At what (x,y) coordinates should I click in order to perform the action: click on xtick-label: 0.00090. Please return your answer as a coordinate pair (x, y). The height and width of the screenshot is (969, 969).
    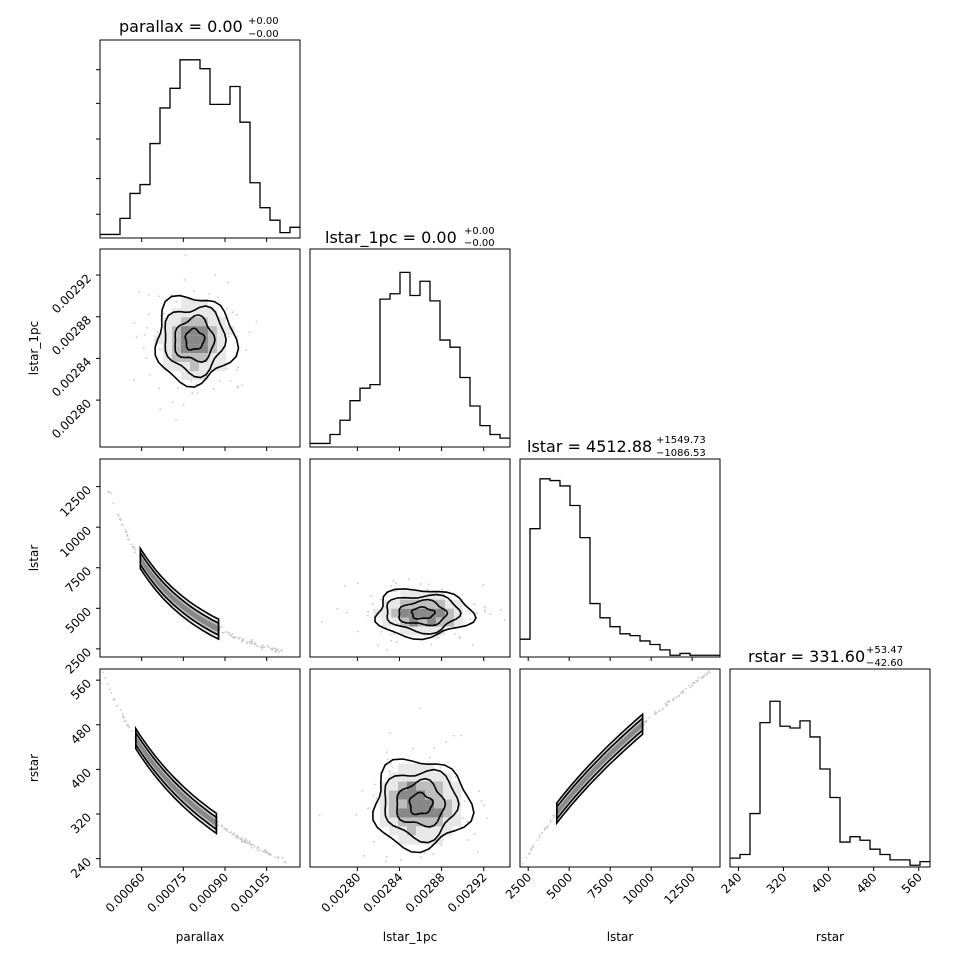
    Looking at the image, I should click on (208, 892).